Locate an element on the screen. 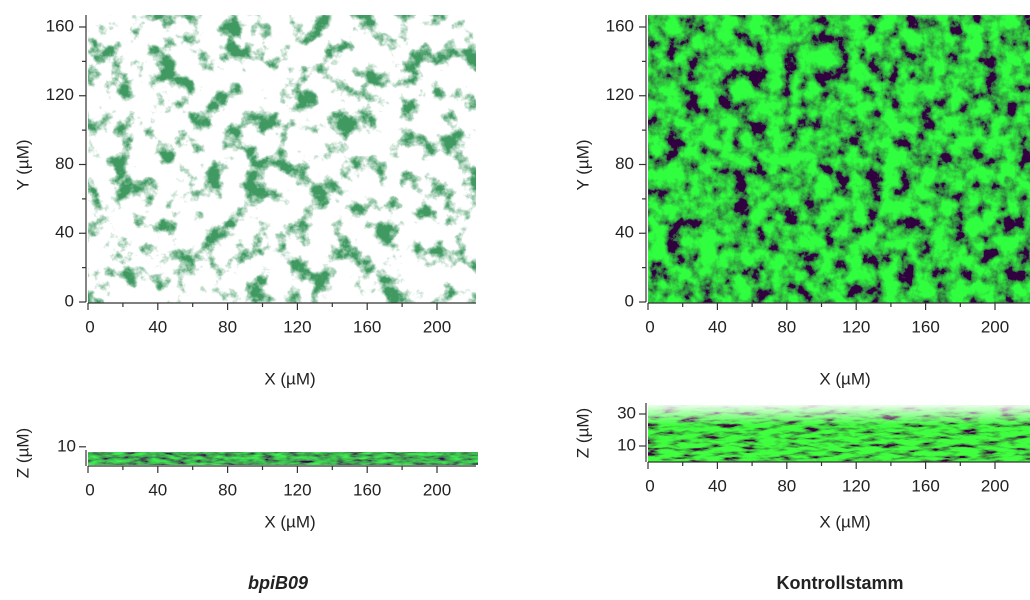  side-image-fade is located at coordinates (839, 433).